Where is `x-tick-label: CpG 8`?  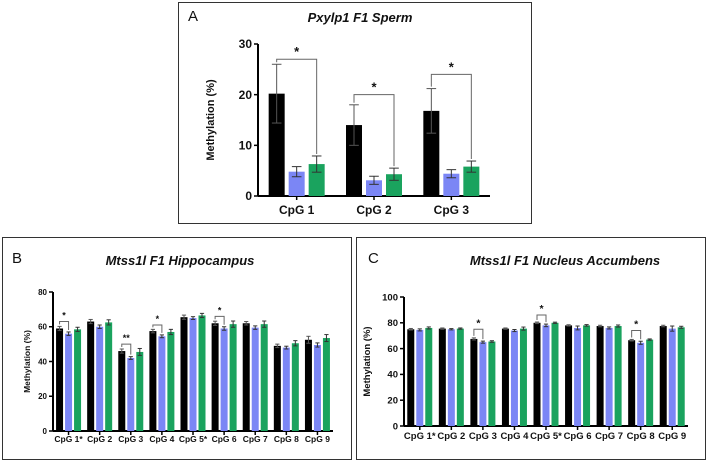 x-tick-label: CpG 8 is located at coordinates (286, 439).